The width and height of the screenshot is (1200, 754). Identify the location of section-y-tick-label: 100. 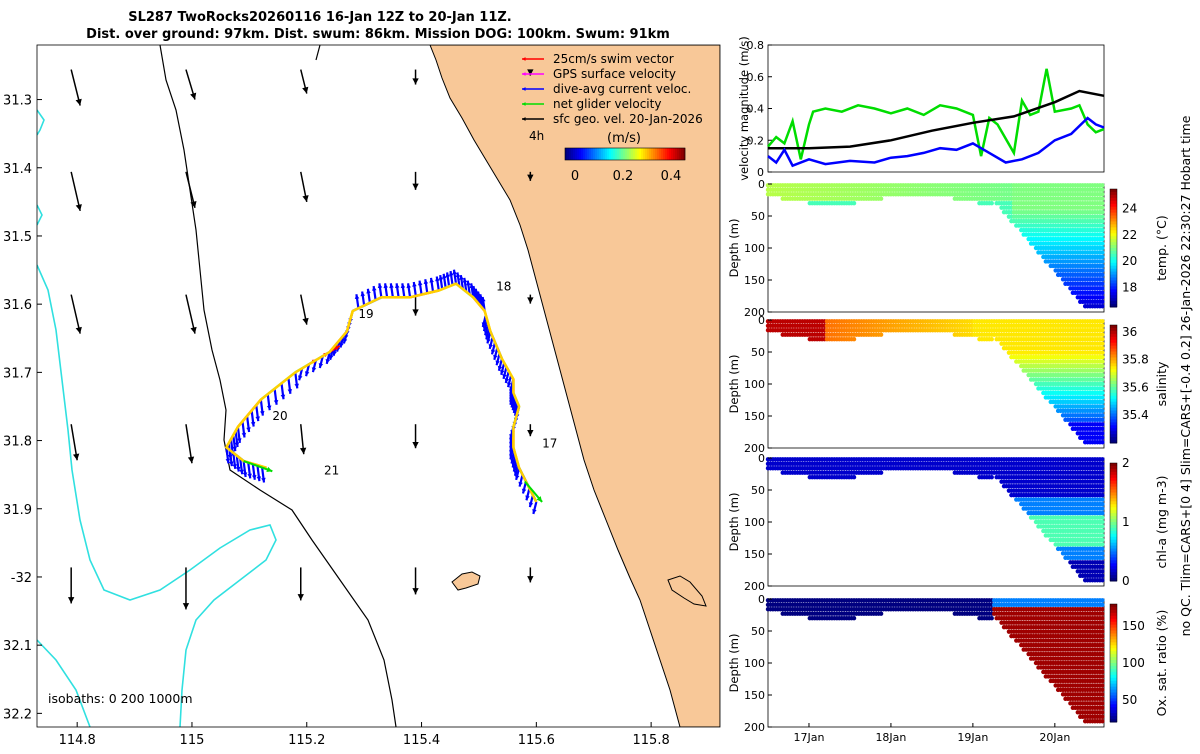
(754, 248).